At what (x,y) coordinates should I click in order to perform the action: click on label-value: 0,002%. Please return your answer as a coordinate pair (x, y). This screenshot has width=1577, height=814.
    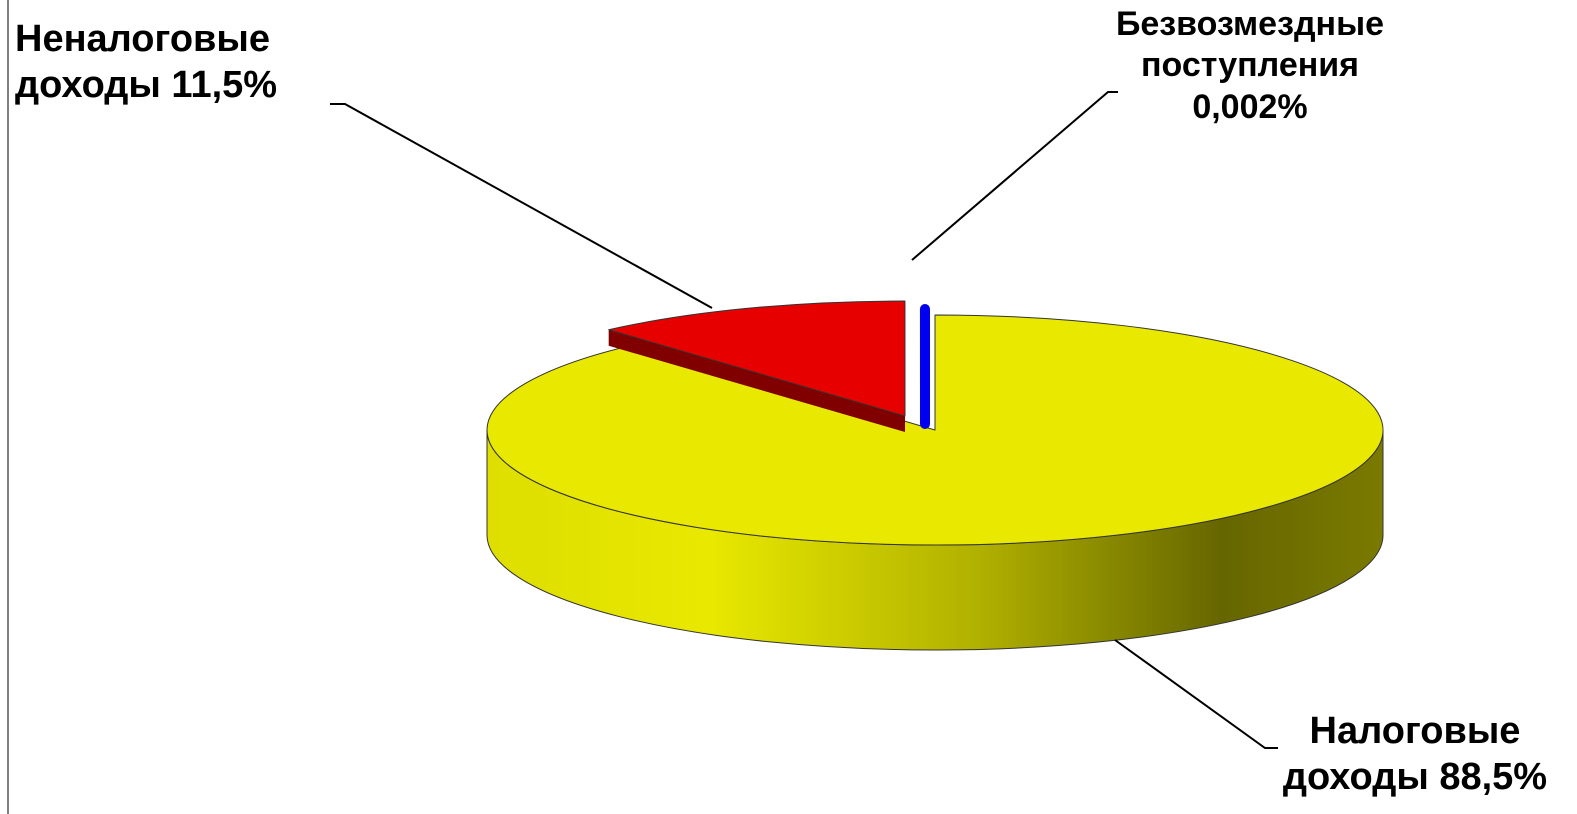
    Looking at the image, I should click on (1250, 106).